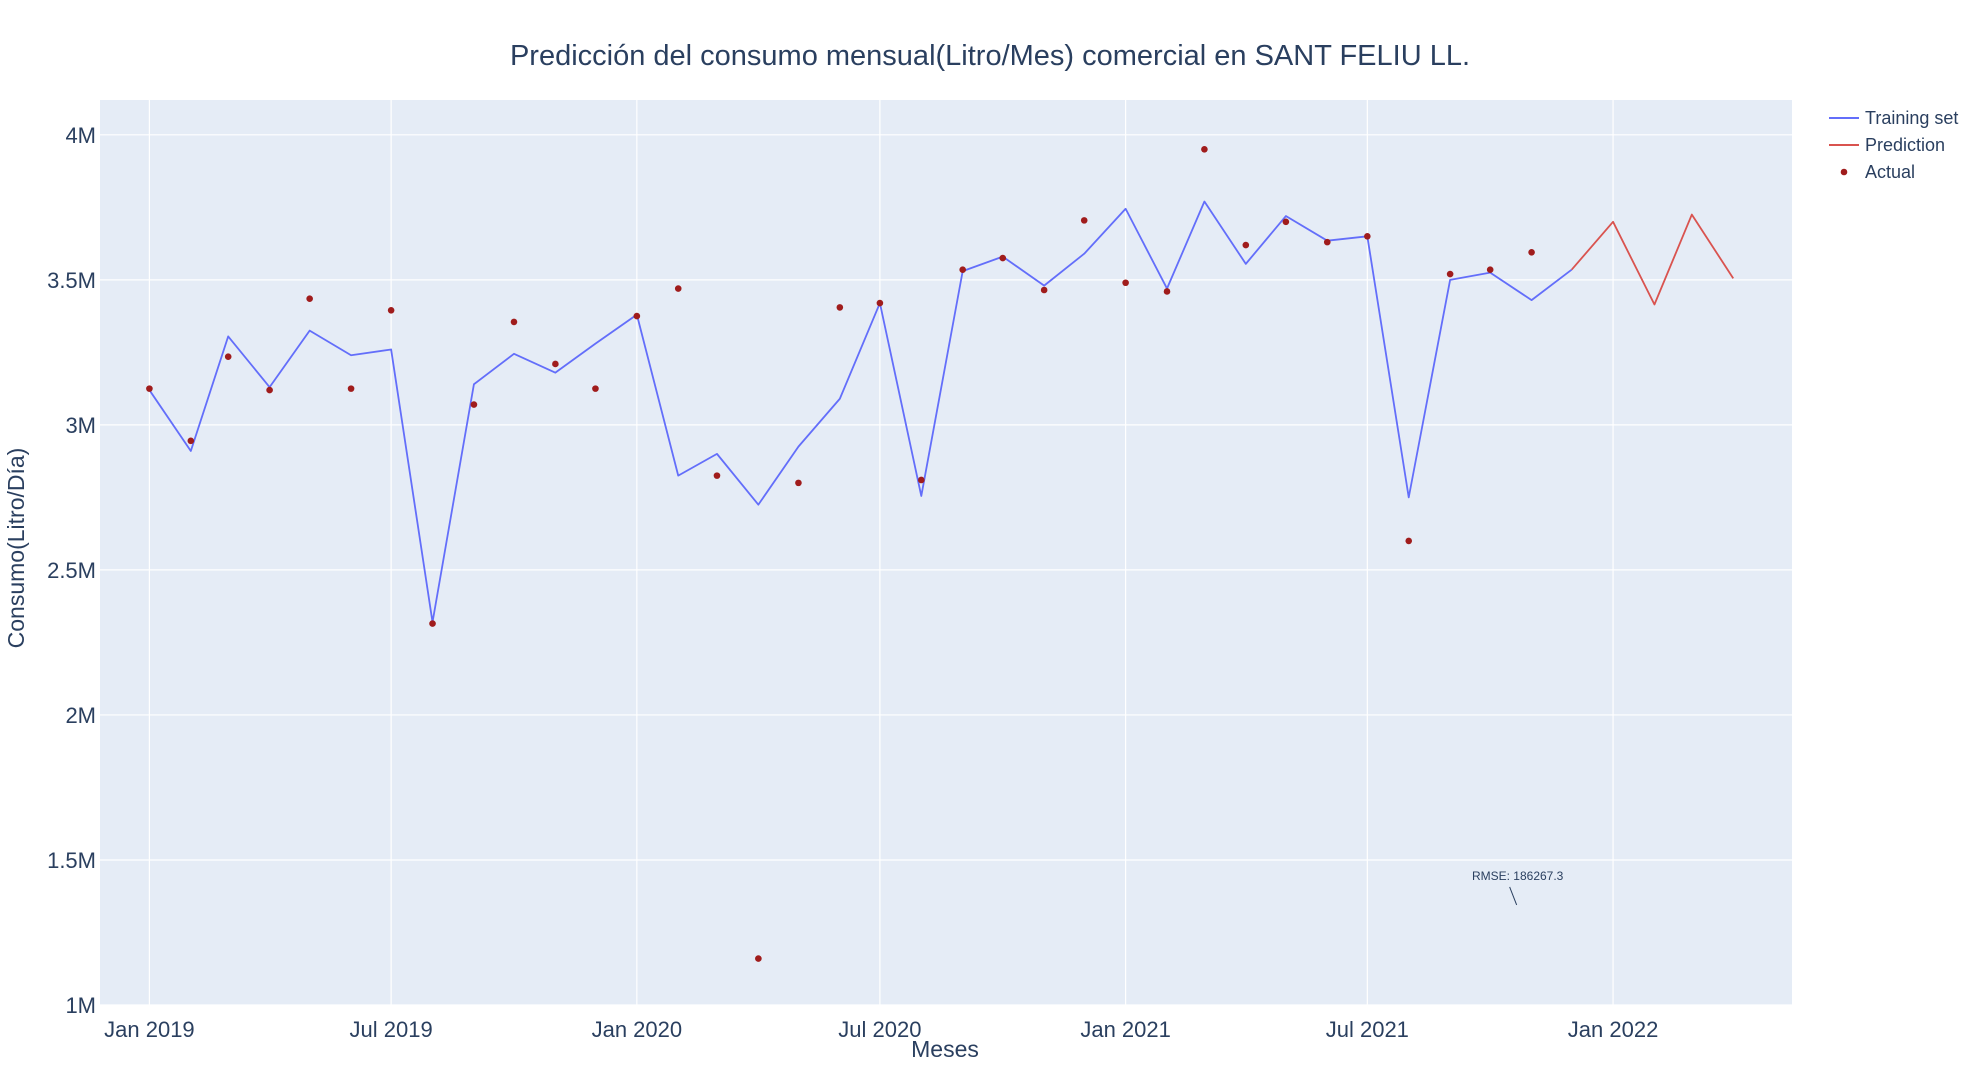 Image resolution: width=1980 pixels, height=1085 pixels. Describe the element at coordinates (1911, 118) in the screenshot. I see `legend-label: Training set` at that location.